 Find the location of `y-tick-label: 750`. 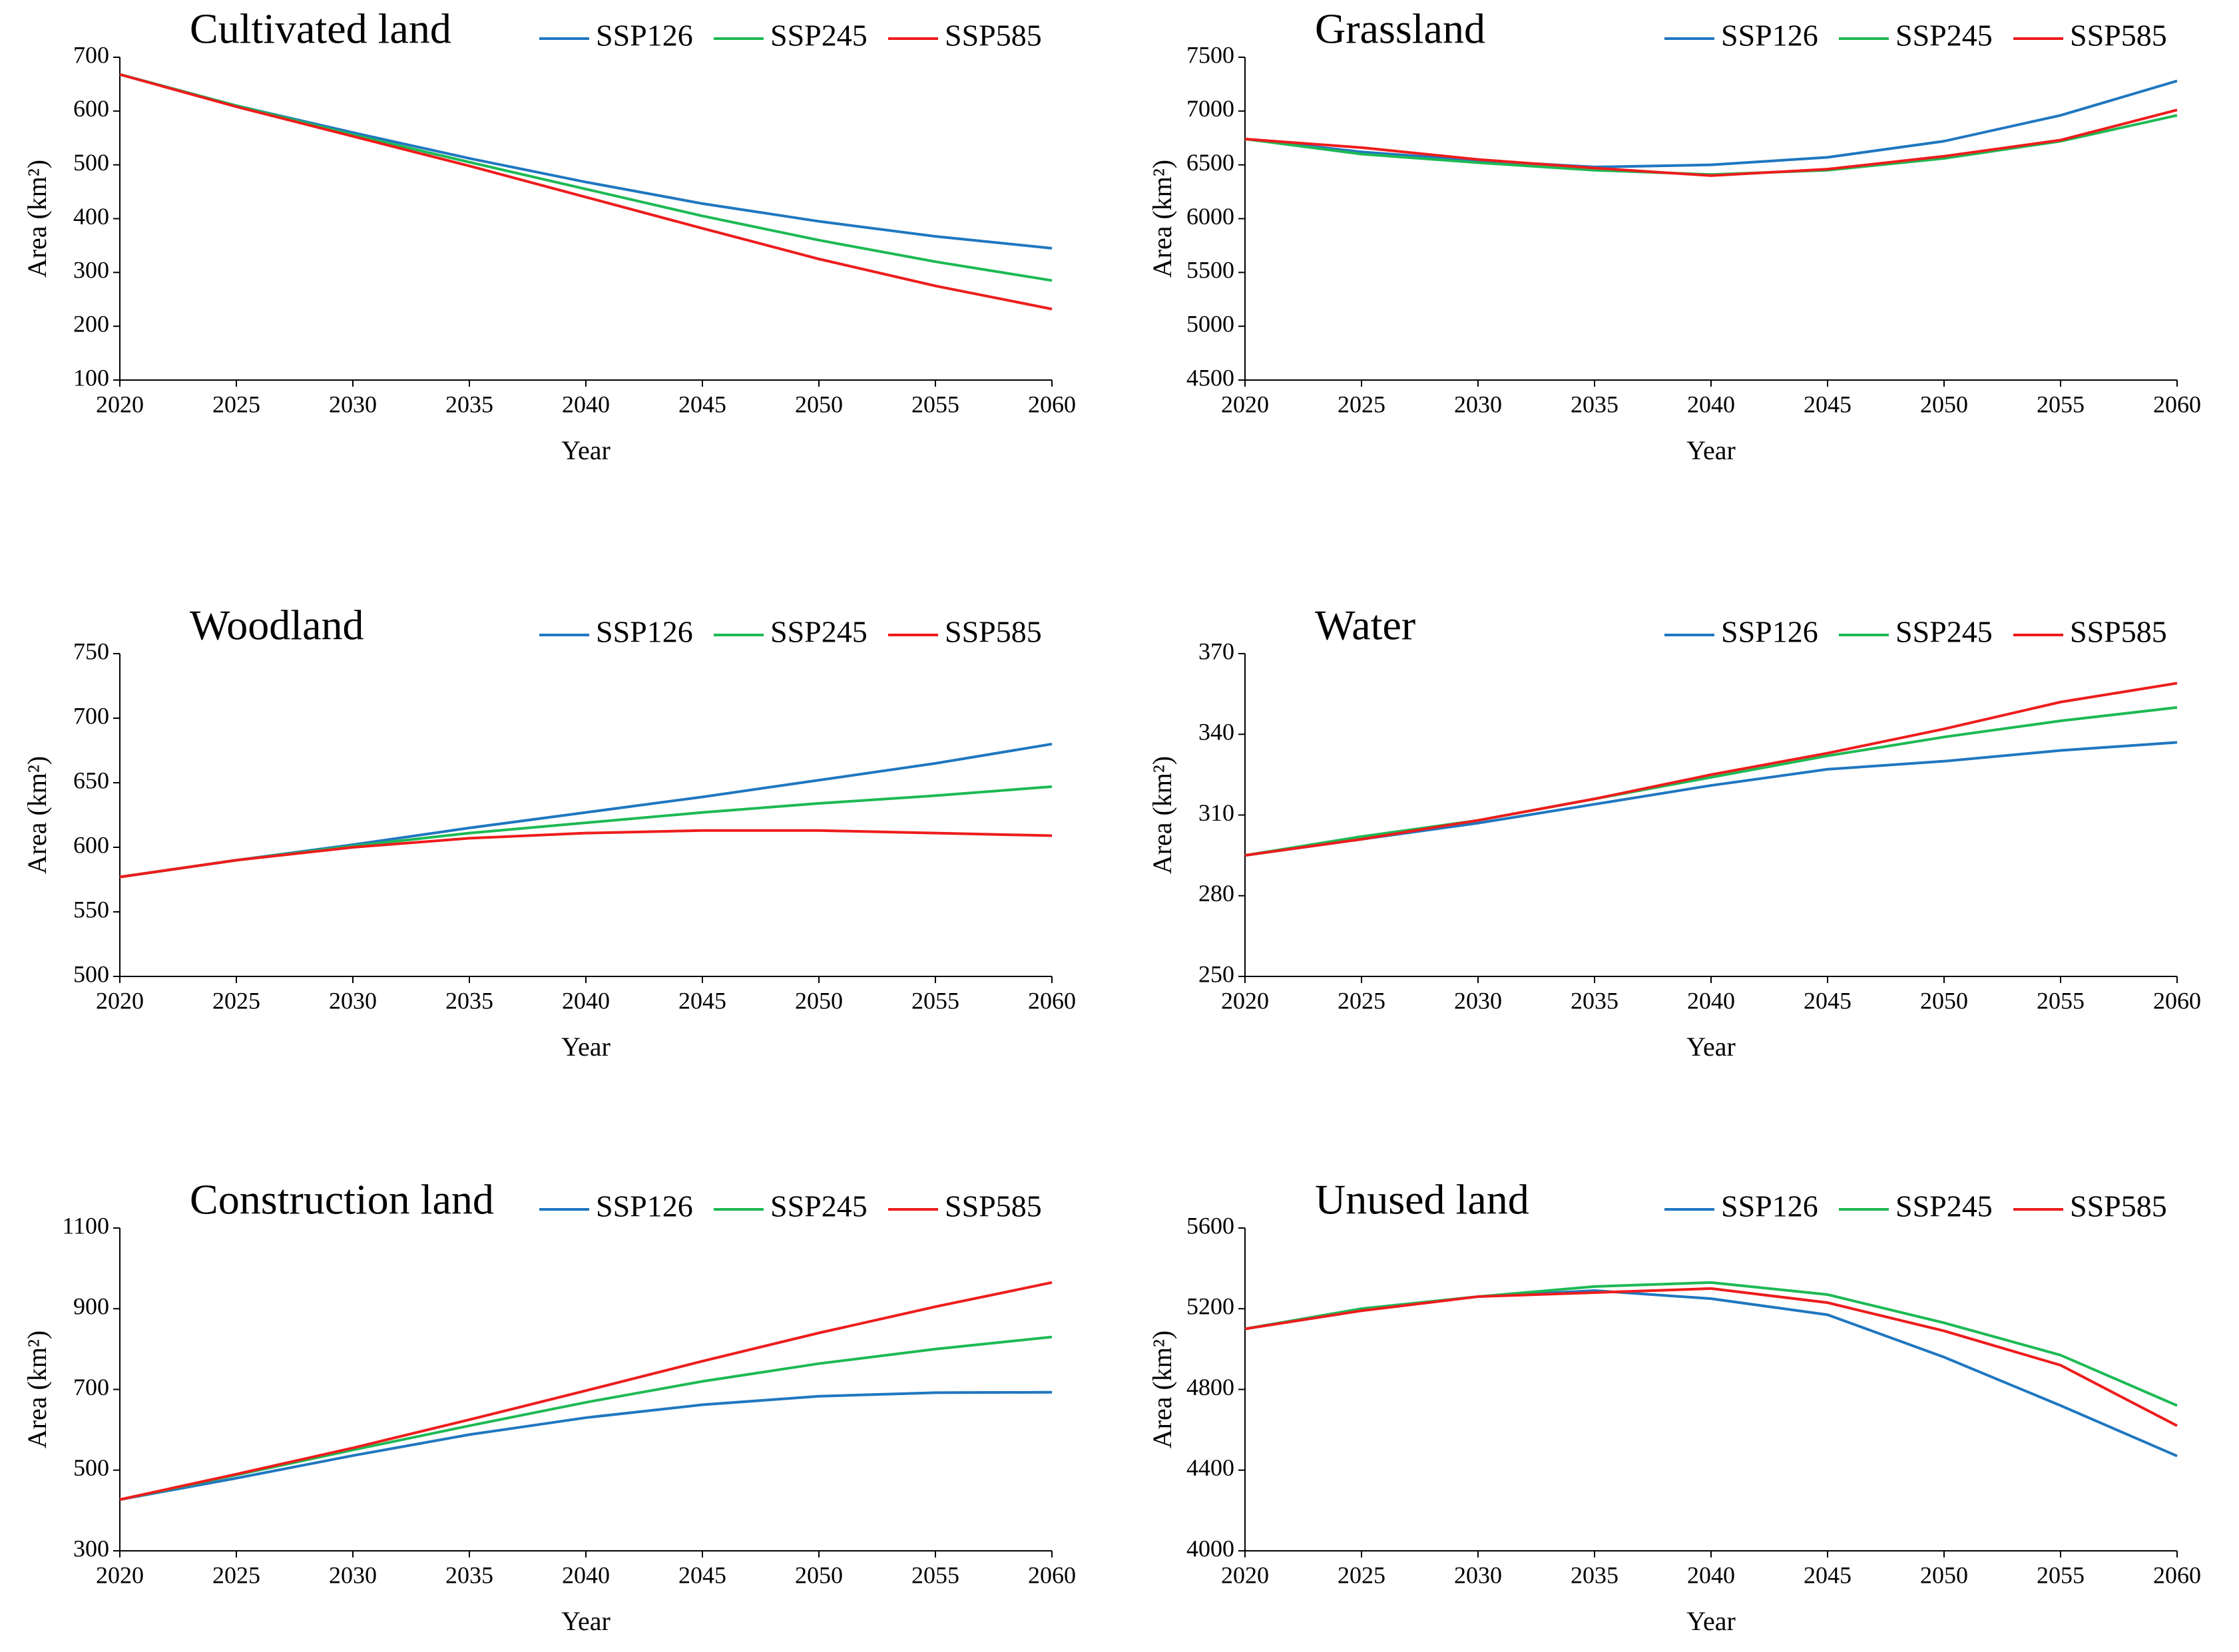

y-tick-label: 750 is located at coordinates (91, 651).